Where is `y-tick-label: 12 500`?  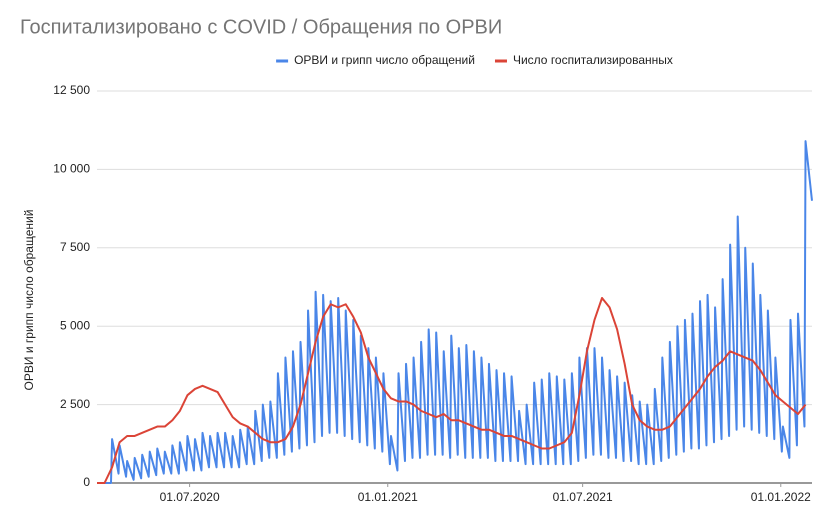 y-tick-label: 12 500 is located at coordinates (71, 90).